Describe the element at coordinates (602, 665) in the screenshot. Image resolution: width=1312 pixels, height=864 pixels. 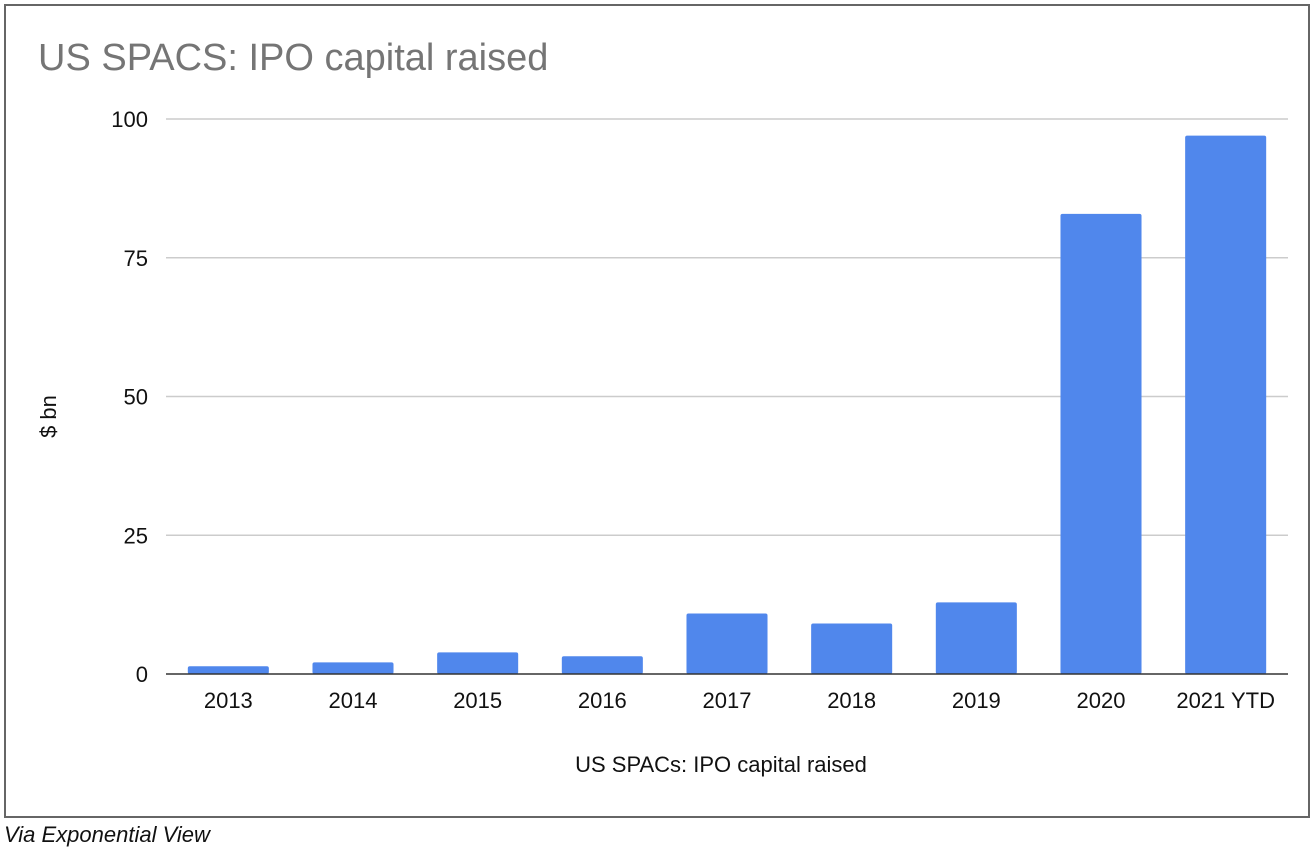
I see `bar-2016` at that location.